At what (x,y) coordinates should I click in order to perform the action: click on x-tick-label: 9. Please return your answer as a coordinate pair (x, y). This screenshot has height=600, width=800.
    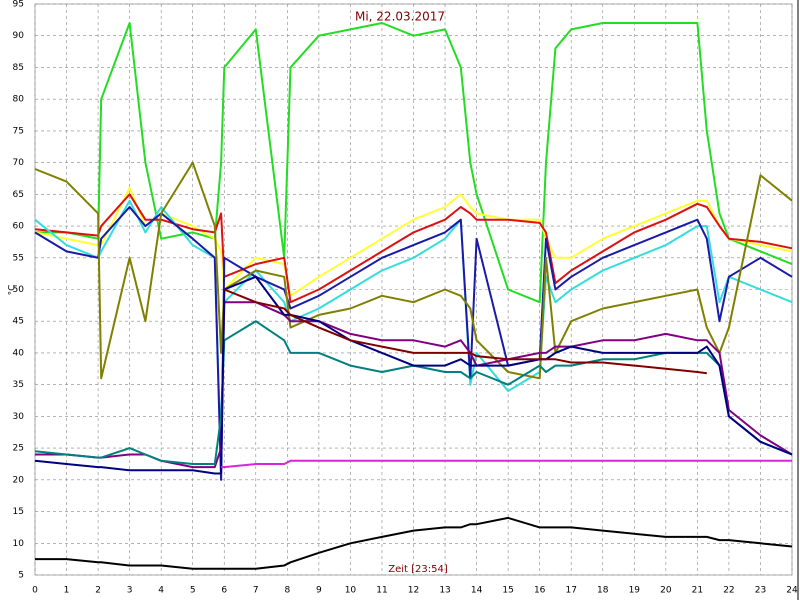
    Looking at the image, I should click on (319, 591).